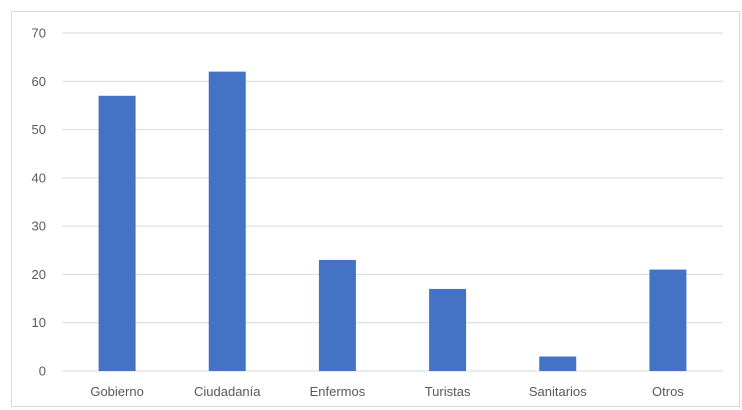  Describe the element at coordinates (39, 226) in the screenshot. I see `y-tick-label: 30` at that location.